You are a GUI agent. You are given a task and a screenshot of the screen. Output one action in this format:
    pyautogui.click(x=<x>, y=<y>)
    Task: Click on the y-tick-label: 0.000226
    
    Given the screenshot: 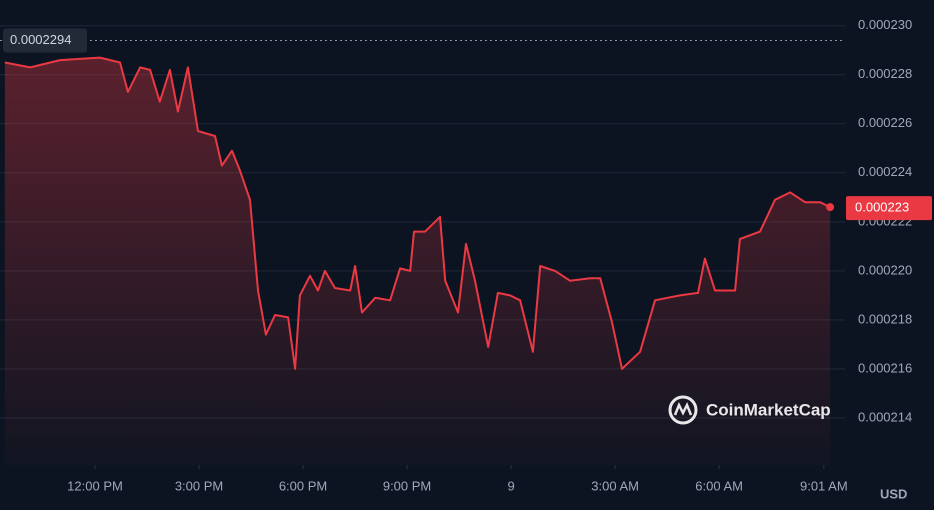 What is the action you would take?
    pyautogui.click(x=885, y=122)
    